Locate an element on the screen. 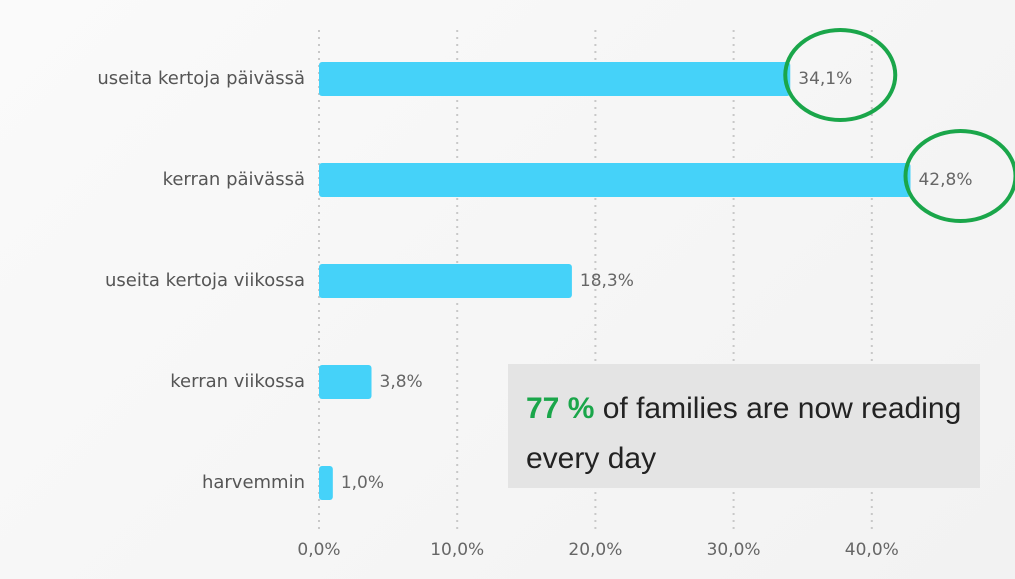 The height and width of the screenshot is (579, 1015). x-tick-label: 30,0% is located at coordinates (734, 550).